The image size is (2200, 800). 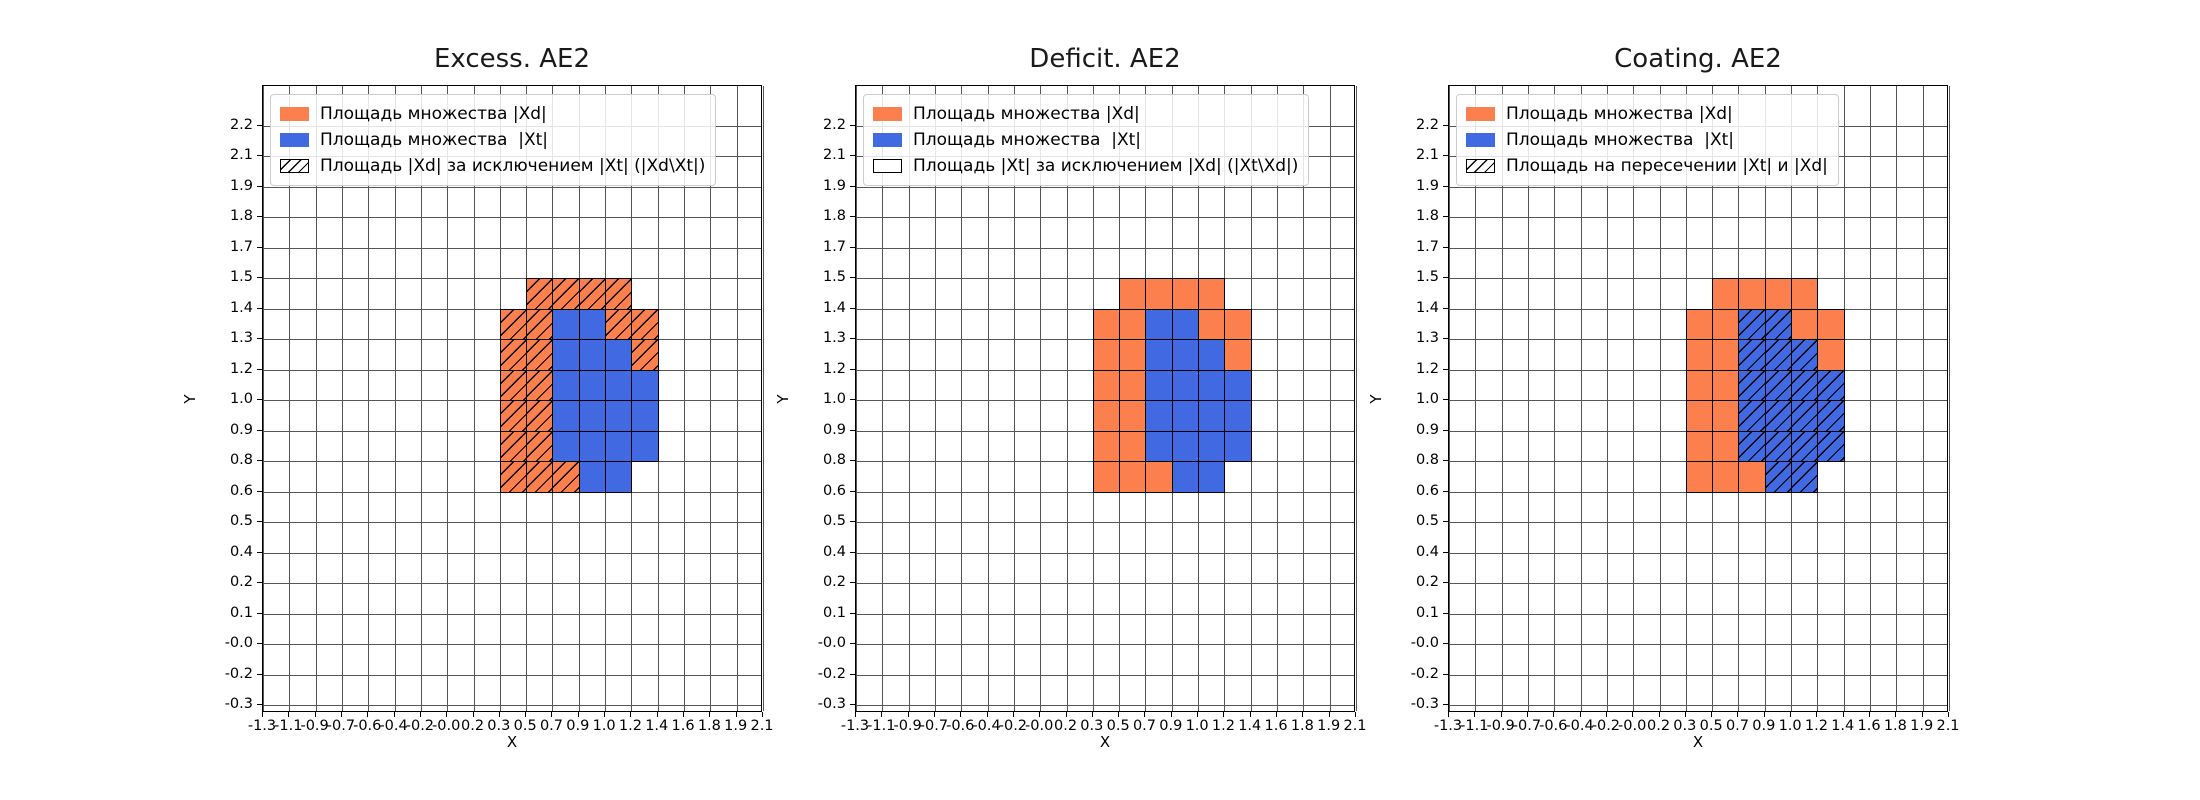 What do you see at coordinates (1427, 459) in the screenshot?
I see `y-tick-label: 0.8` at bounding box center [1427, 459].